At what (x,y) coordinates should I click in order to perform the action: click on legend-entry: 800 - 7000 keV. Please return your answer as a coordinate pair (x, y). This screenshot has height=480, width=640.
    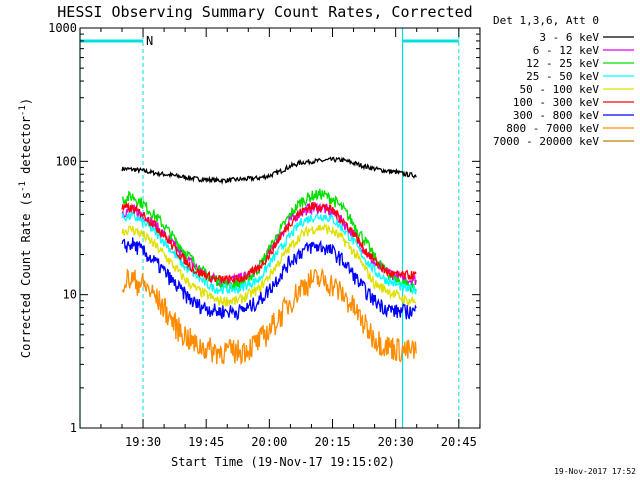
    Looking at the image, I should click on (552, 128).